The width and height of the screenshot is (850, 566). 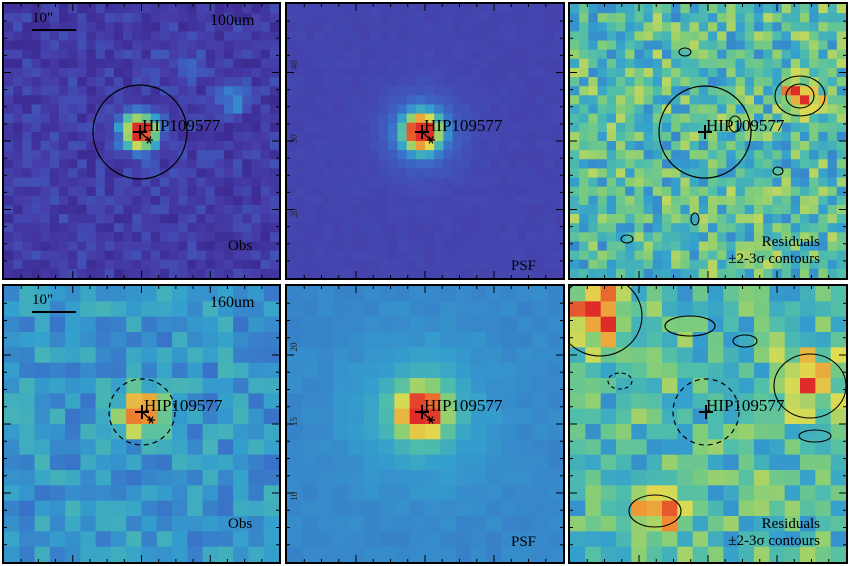 What do you see at coordinates (146, 416) in the screenshot?
I see `offset-line` at bounding box center [146, 416].